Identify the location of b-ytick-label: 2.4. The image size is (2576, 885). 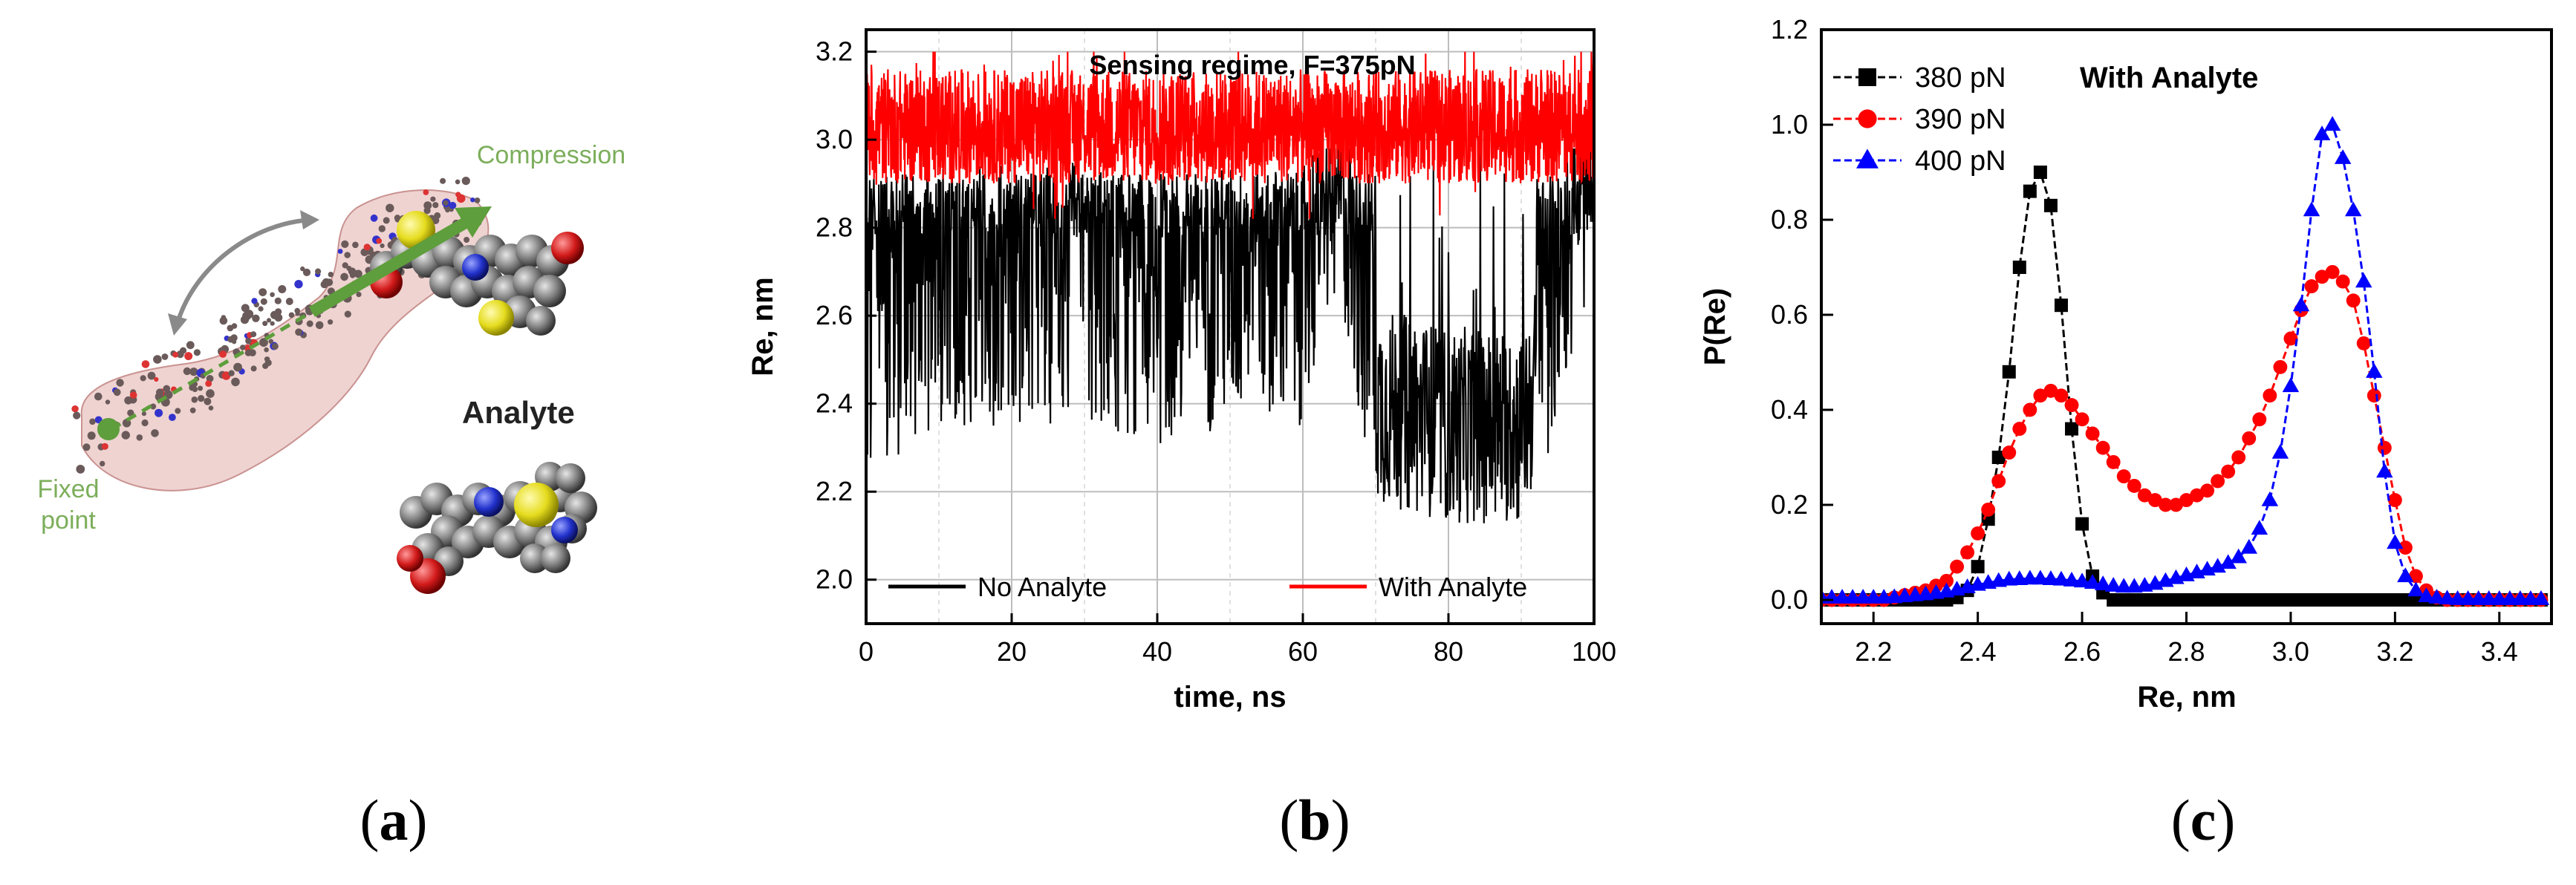
(834, 403).